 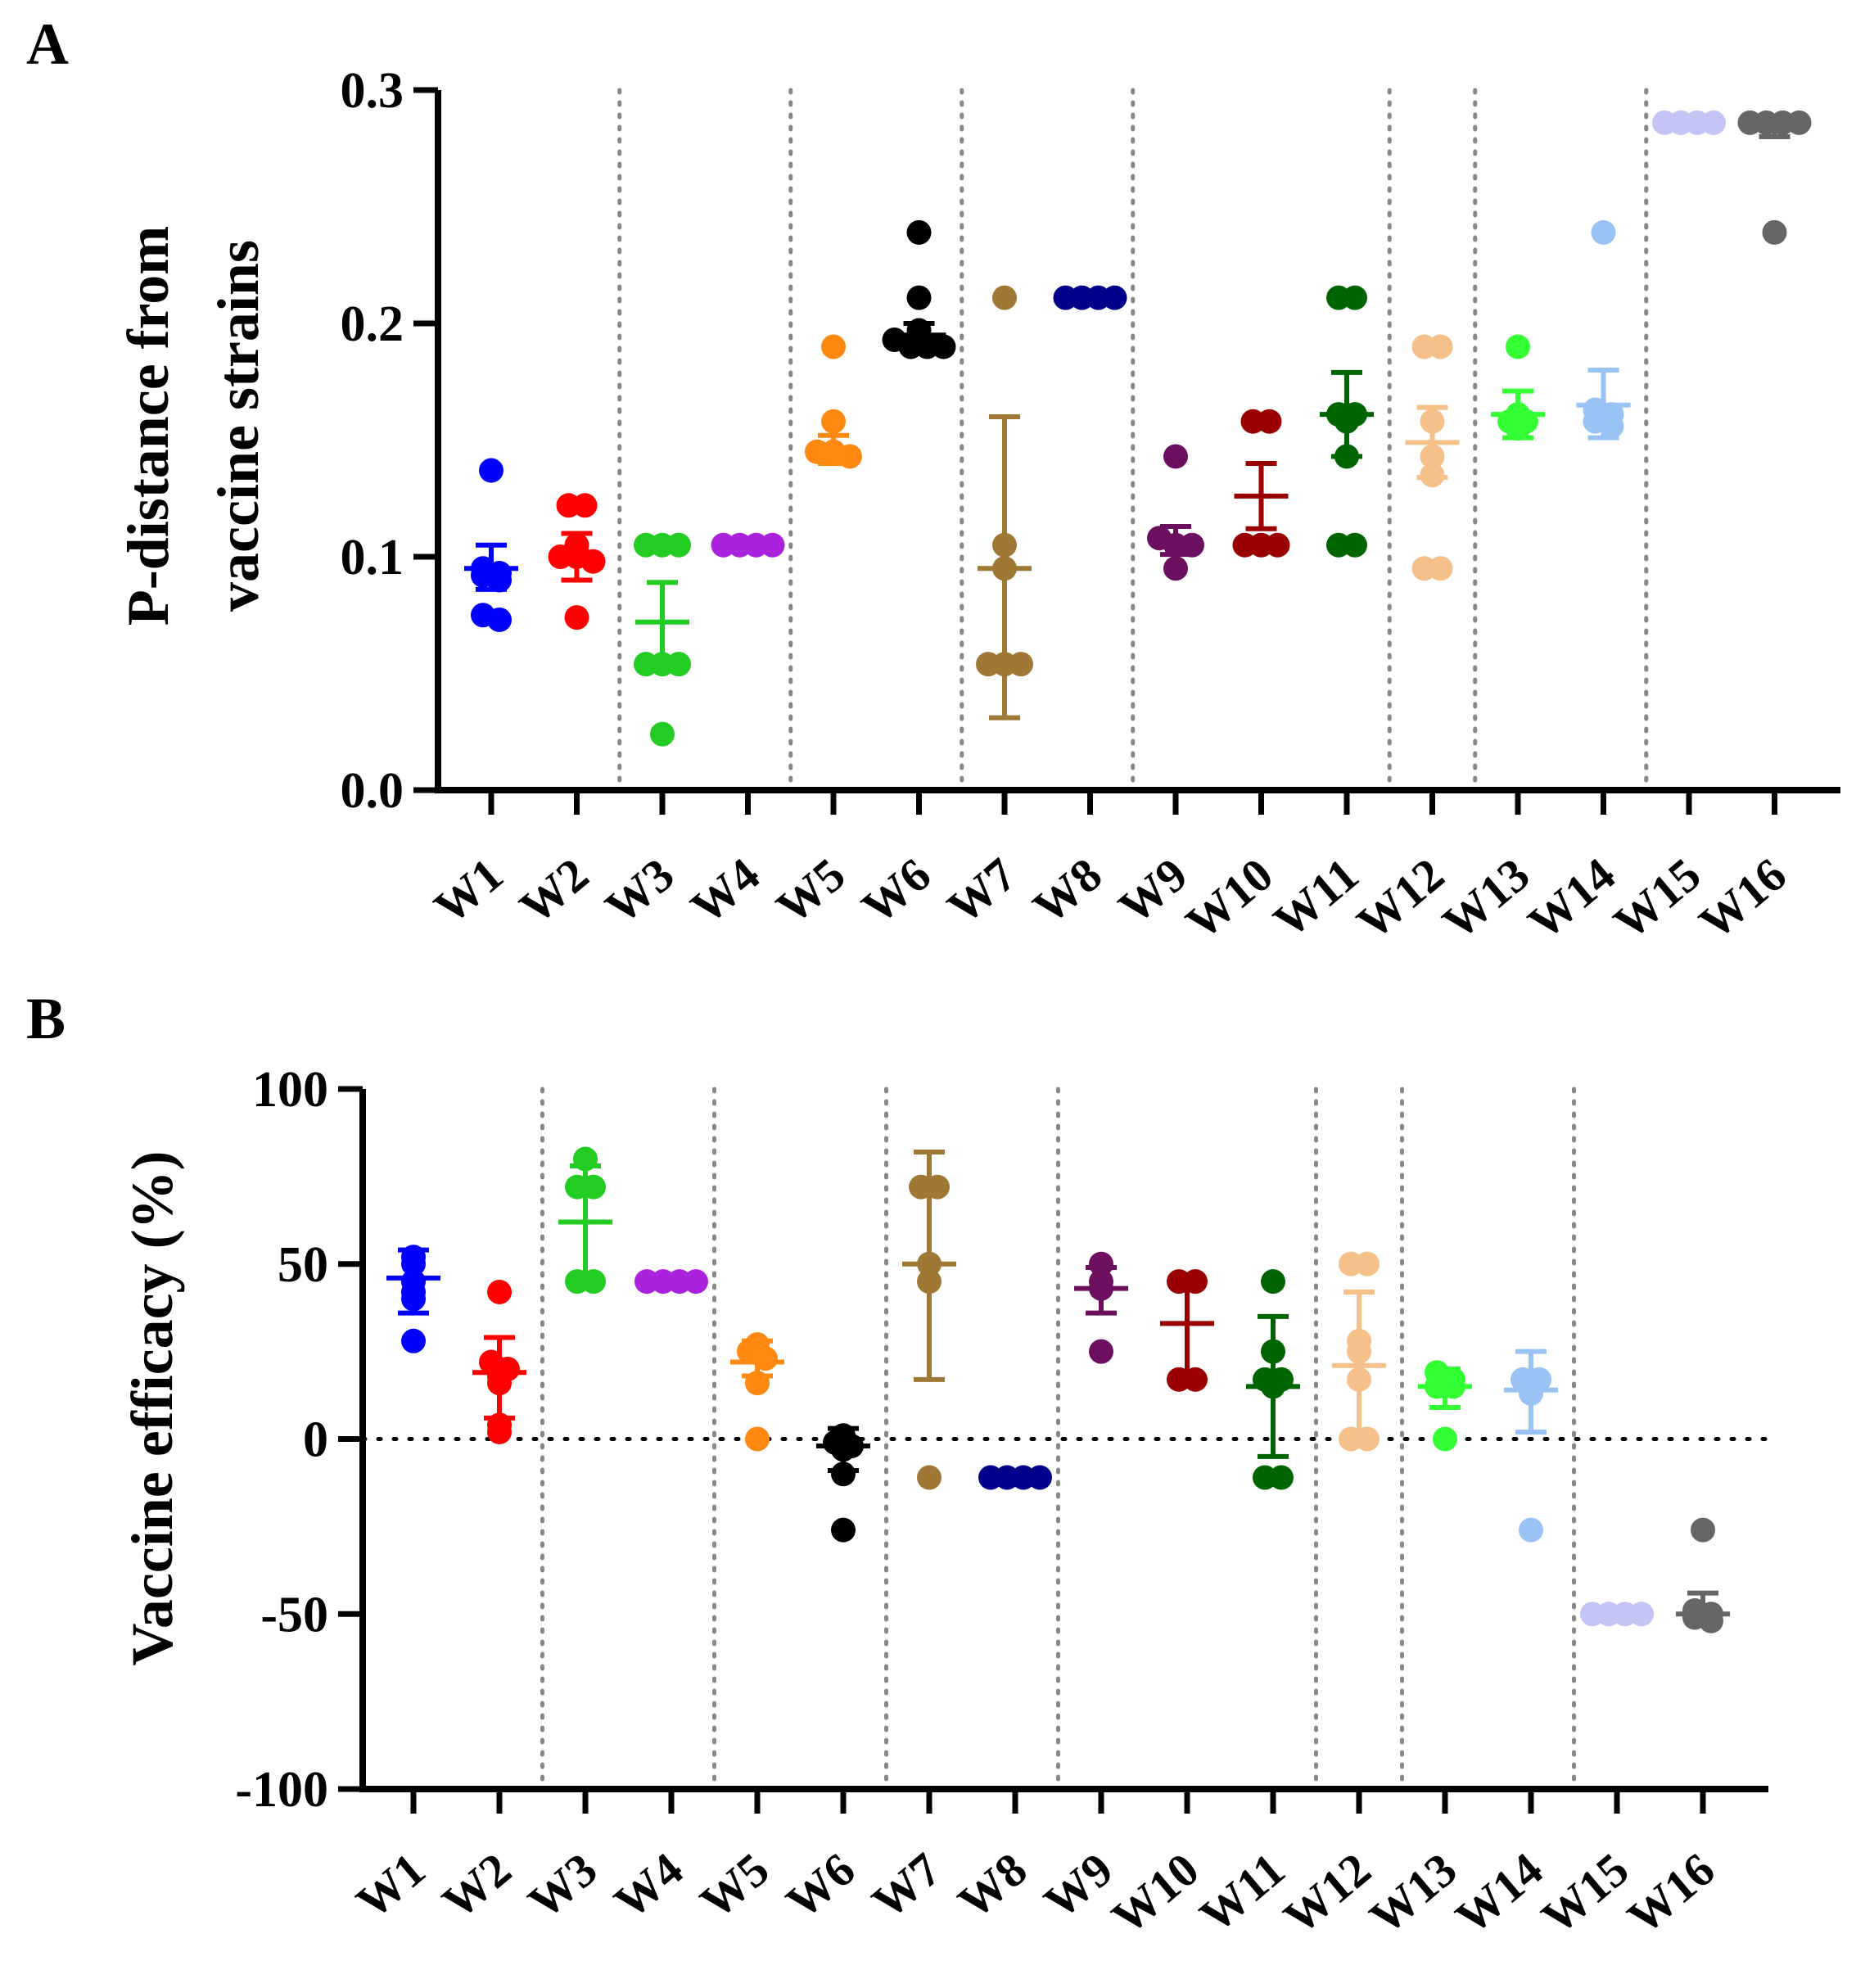 I want to click on y-tick-label: 0.2, so click(x=372, y=324).